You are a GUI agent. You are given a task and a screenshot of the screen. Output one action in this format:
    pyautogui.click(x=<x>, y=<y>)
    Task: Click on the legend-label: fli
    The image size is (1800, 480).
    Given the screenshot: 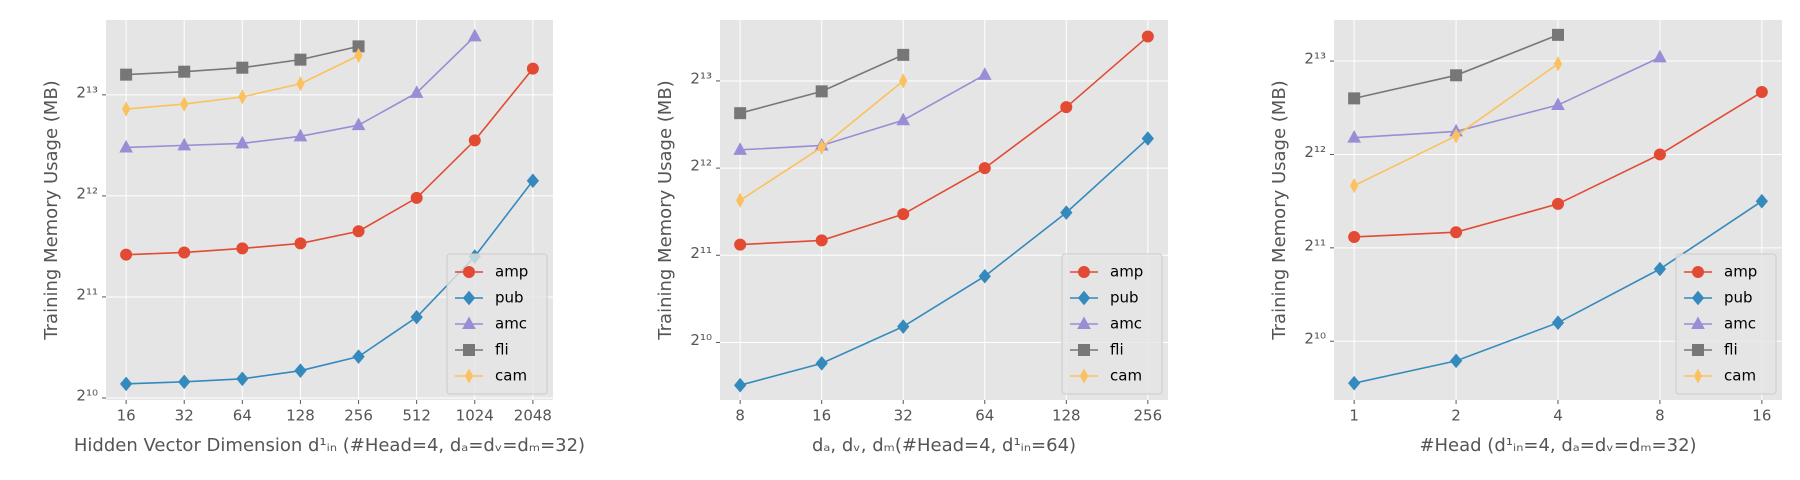 What is the action you would take?
    pyautogui.click(x=1731, y=350)
    